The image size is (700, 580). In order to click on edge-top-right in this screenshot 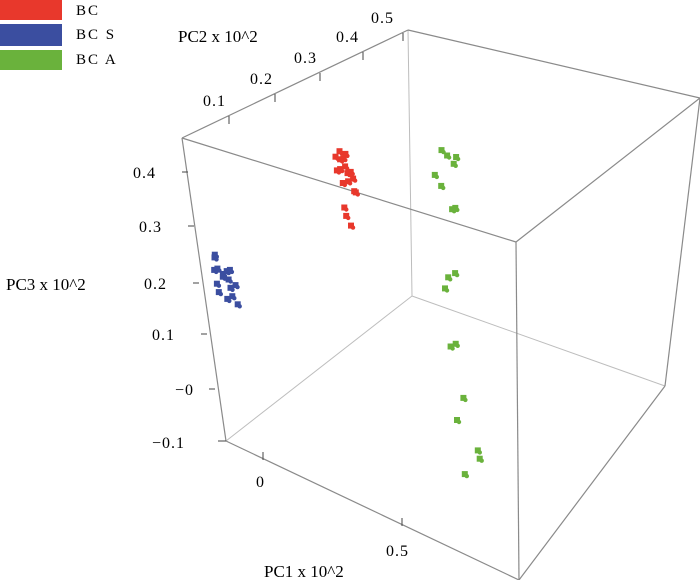, I will do `click(607, 170)`.